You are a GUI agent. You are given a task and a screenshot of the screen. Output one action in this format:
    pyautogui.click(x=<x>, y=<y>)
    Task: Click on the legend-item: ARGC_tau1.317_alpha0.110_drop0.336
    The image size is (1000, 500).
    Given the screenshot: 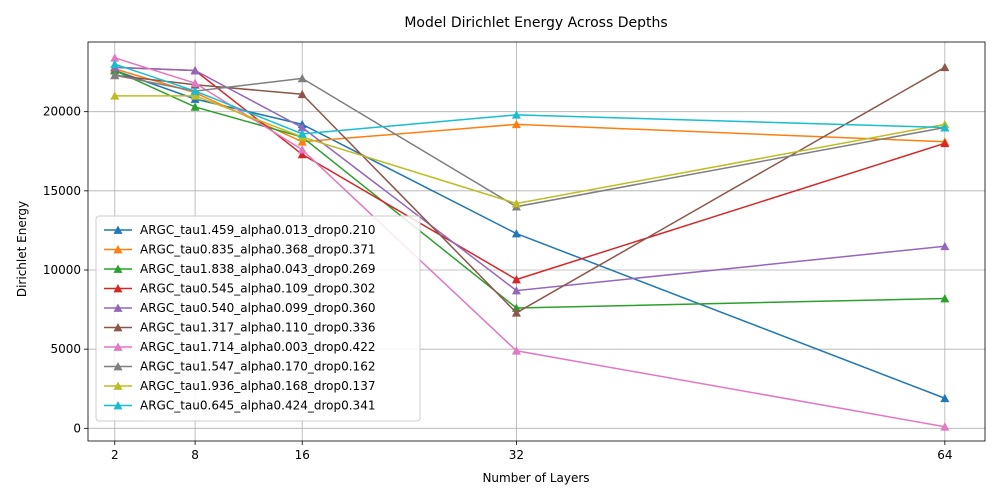 What is the action you would take?
    pyautogui.click(x=239, y=328)
    